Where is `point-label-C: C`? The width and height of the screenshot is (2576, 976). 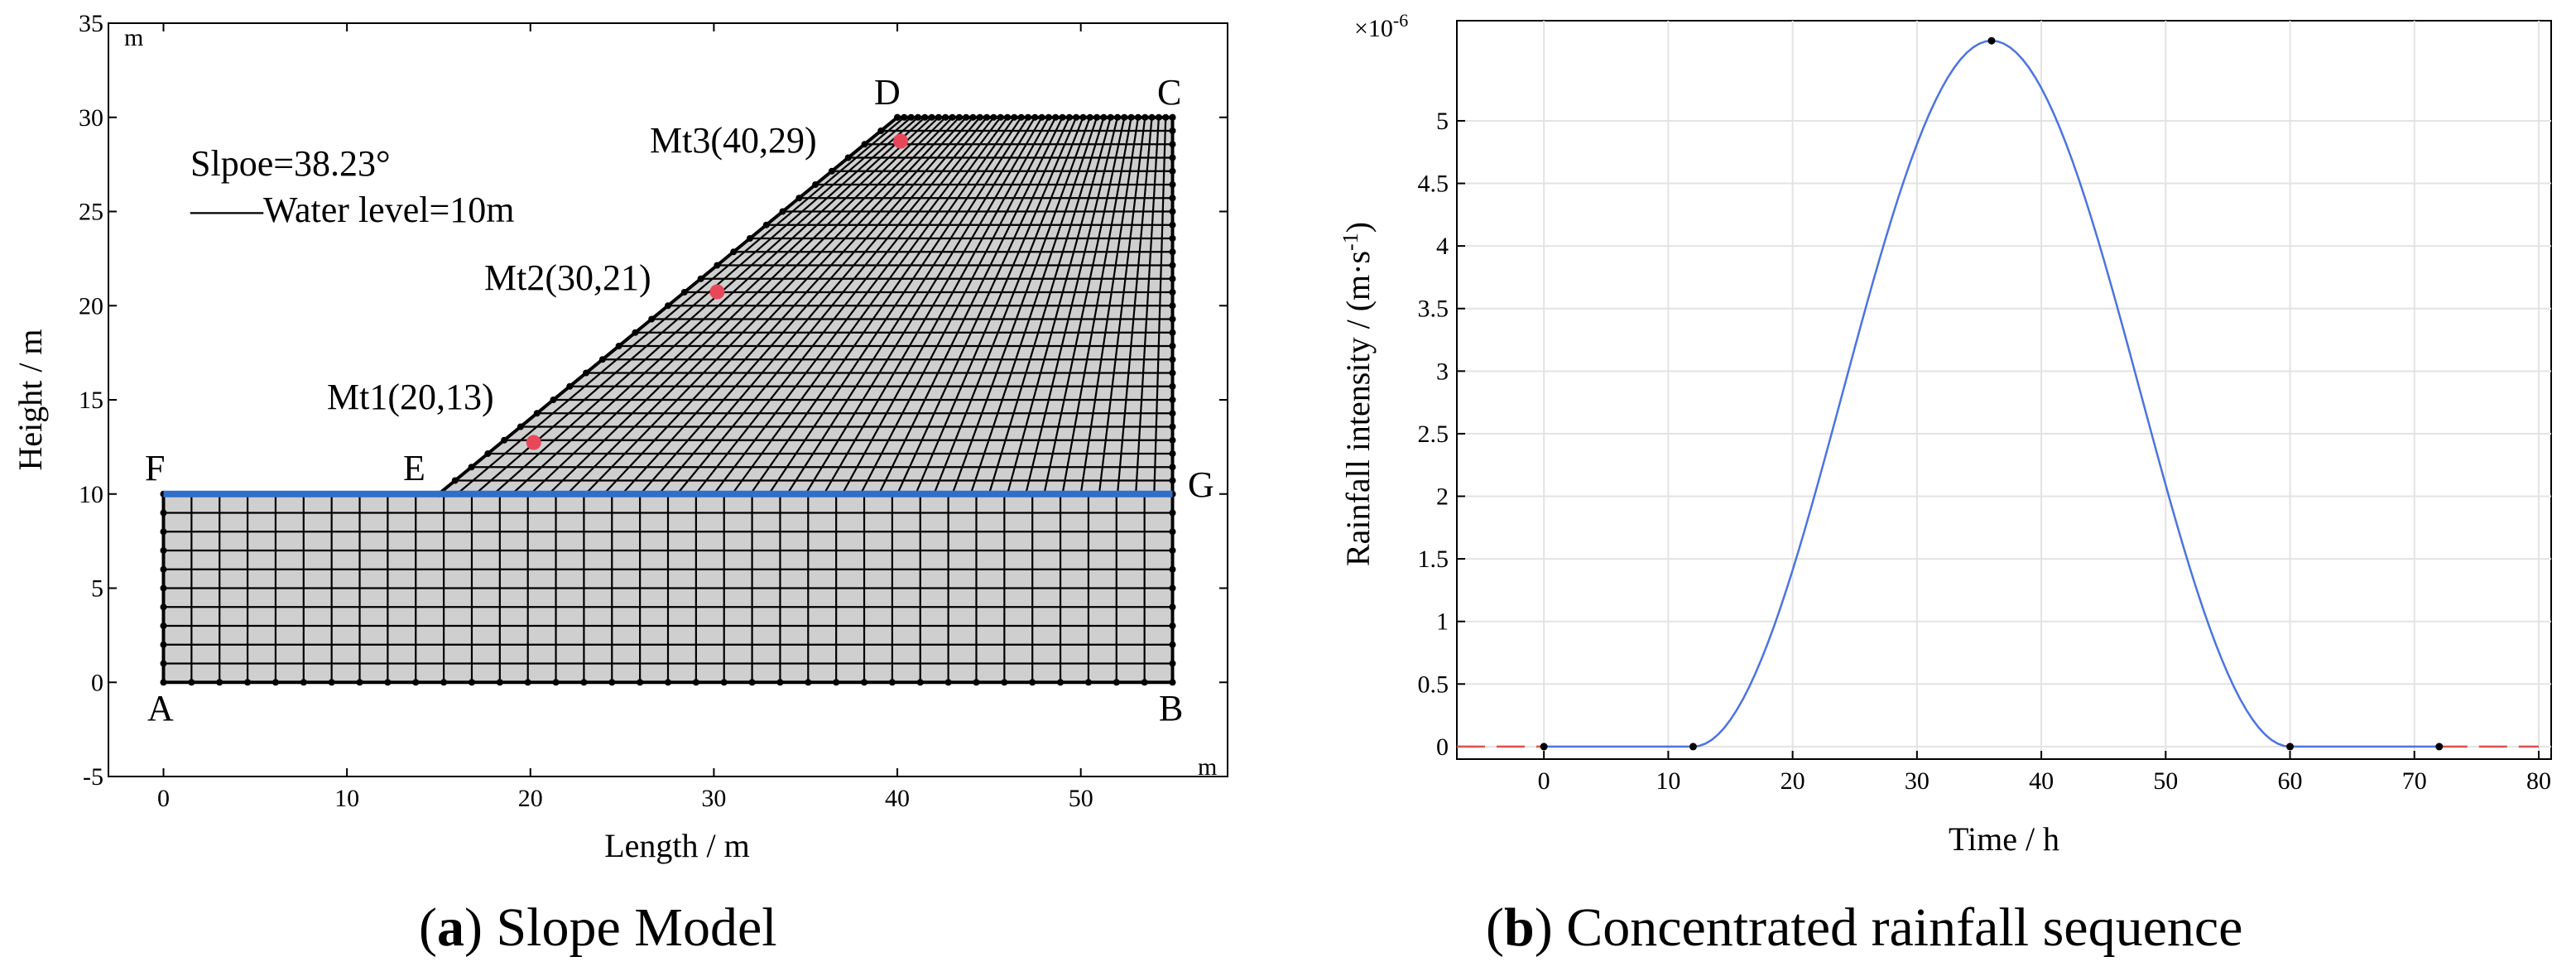
point-label-C: C is located at coordinates (1169, 92).